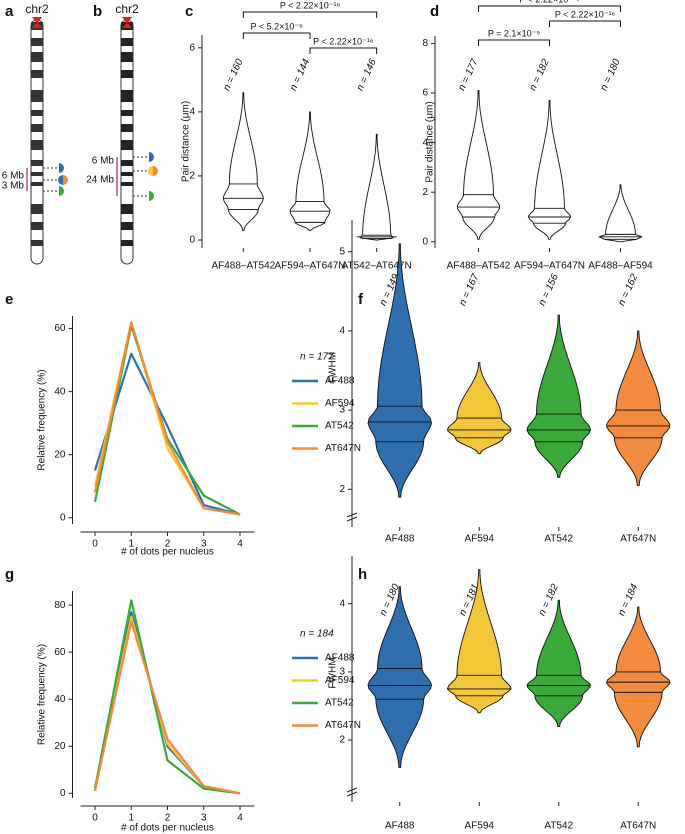  What do you see at coordinates (60, 605) in the screenshot?
I see `y-tick-label: 80` at bounding box center [60, 605].